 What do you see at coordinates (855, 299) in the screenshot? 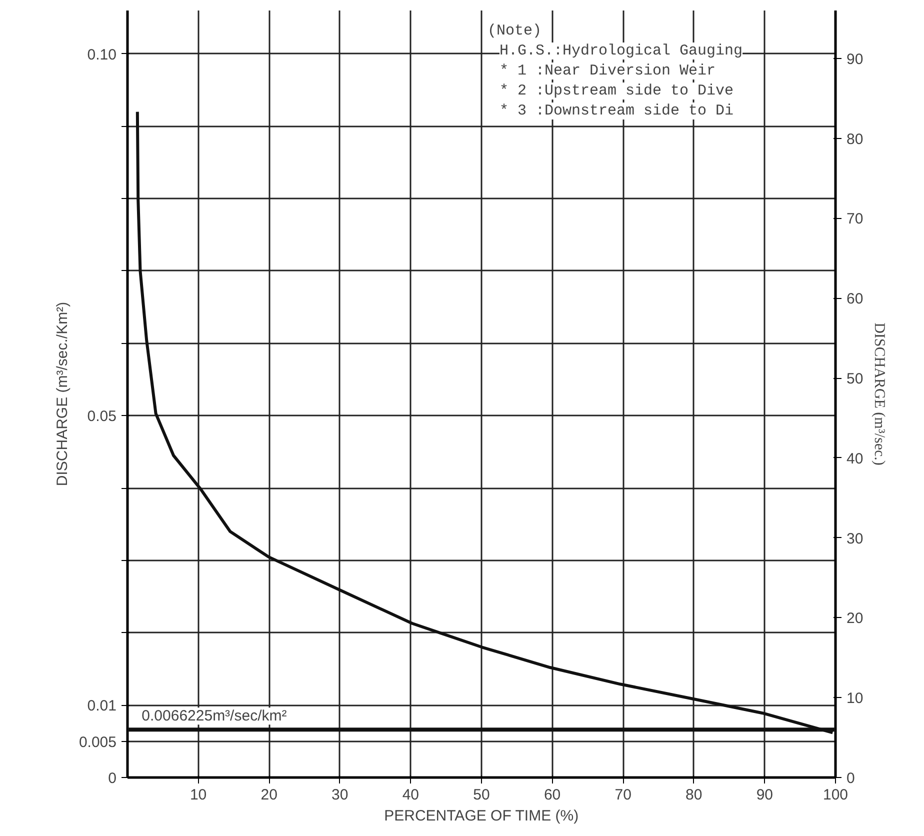
I see `y2-tick-label: 60` at bounding box center [855, 299].